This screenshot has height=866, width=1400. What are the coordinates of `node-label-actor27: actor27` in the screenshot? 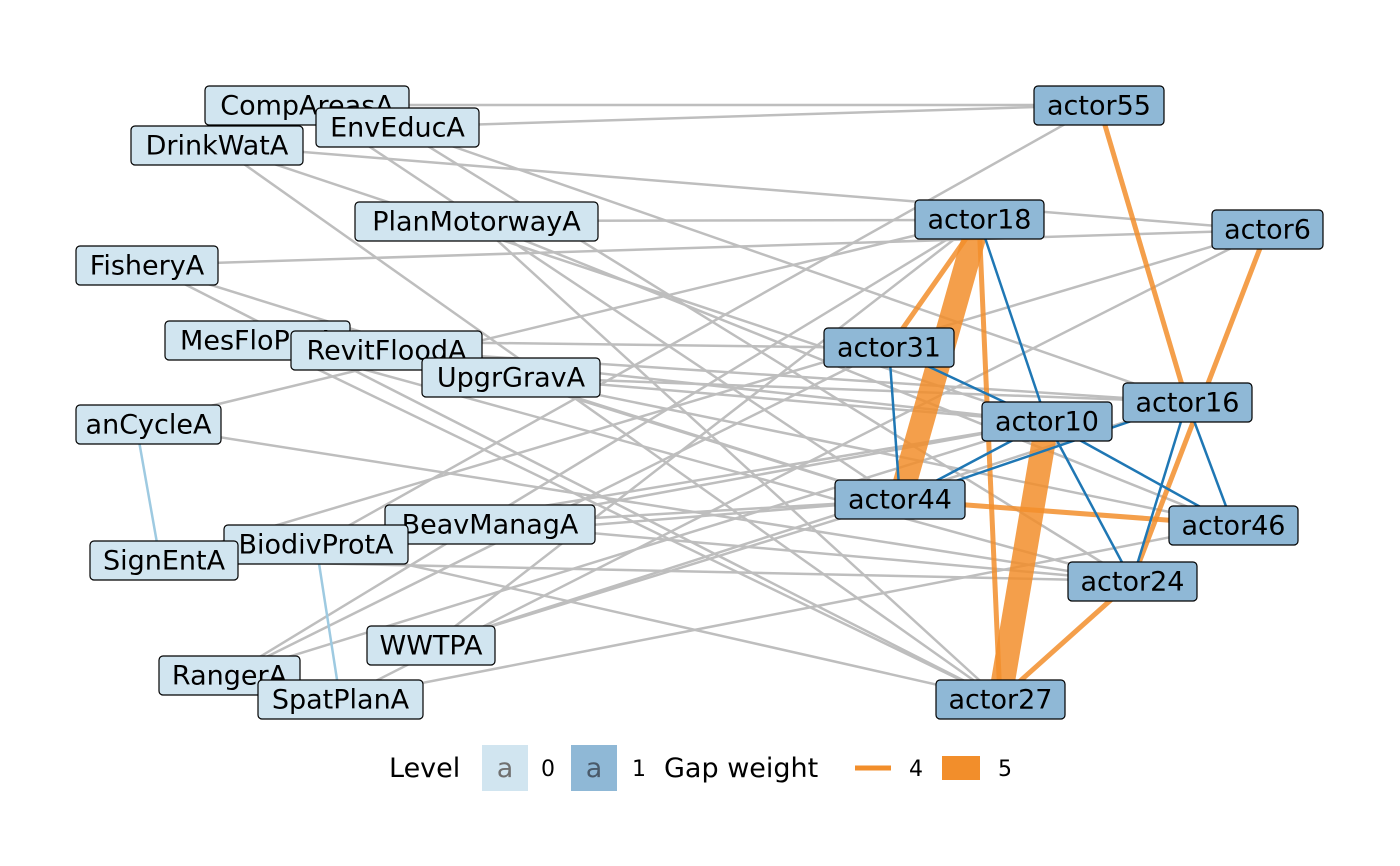 It's located at (1001, 700).